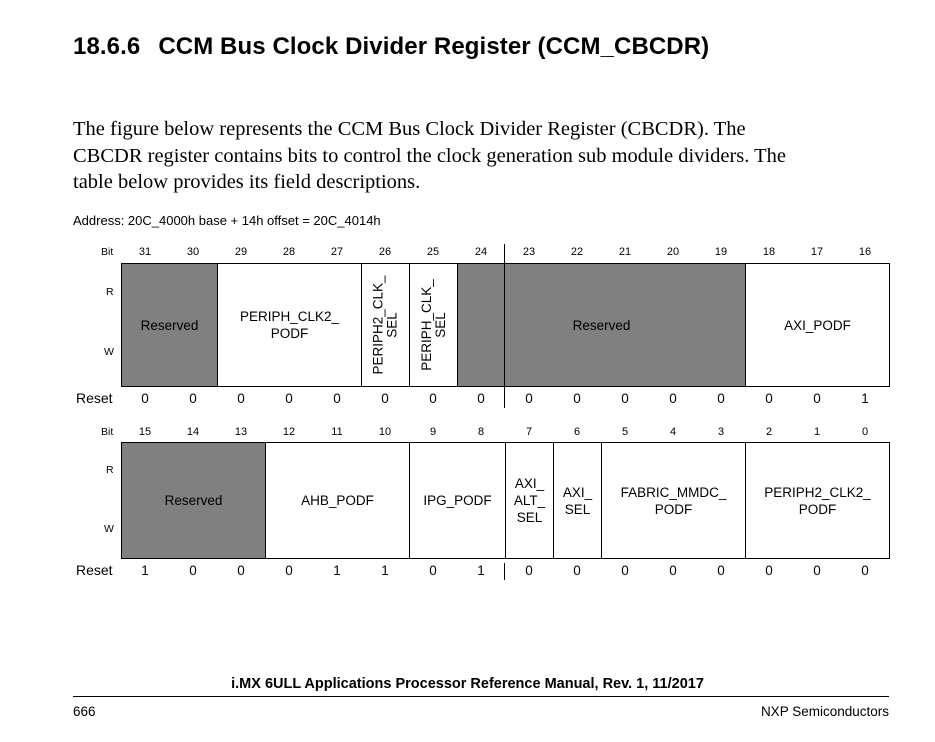 This screenshot has width=935, height=742. I want to click on bit-number: 17, so click(817, 252).